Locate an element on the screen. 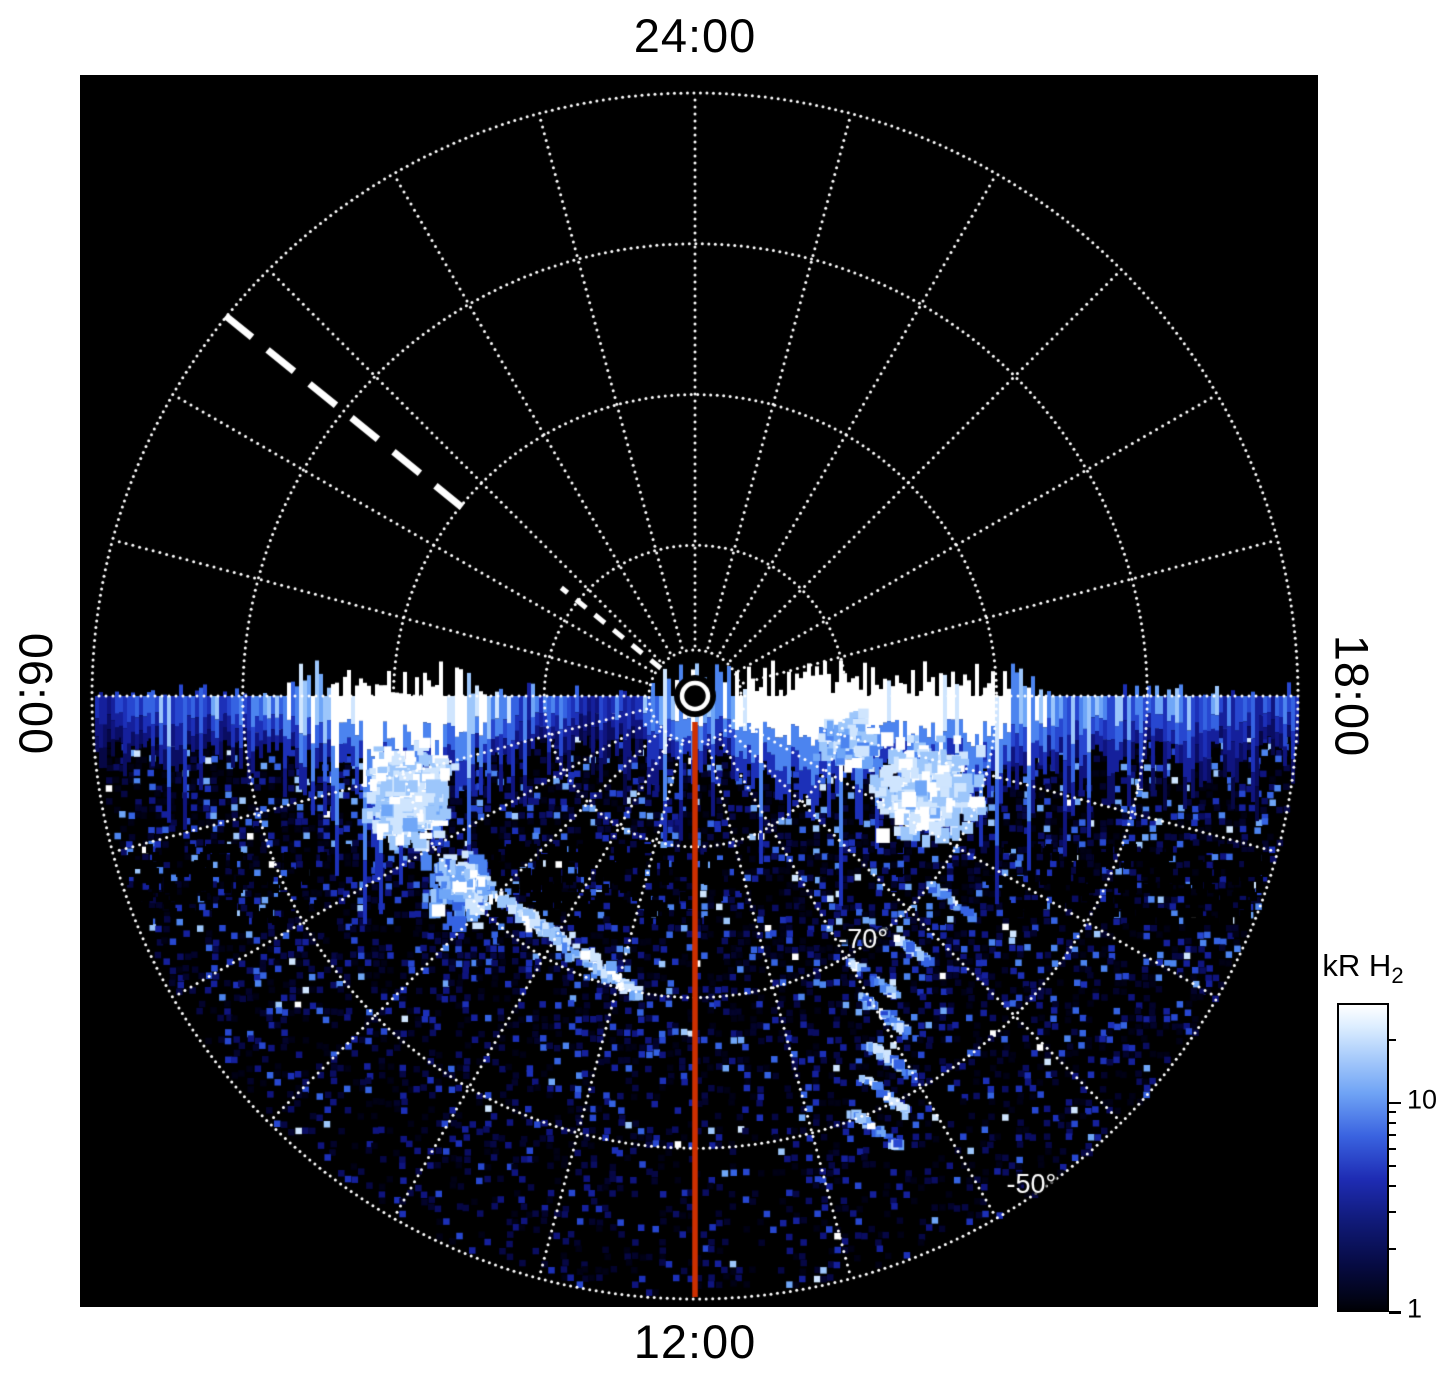 The height and width of the screenshot is (1384, 1447). colorbar-tick-label: 1 is located at coordinates (1415, 1308).